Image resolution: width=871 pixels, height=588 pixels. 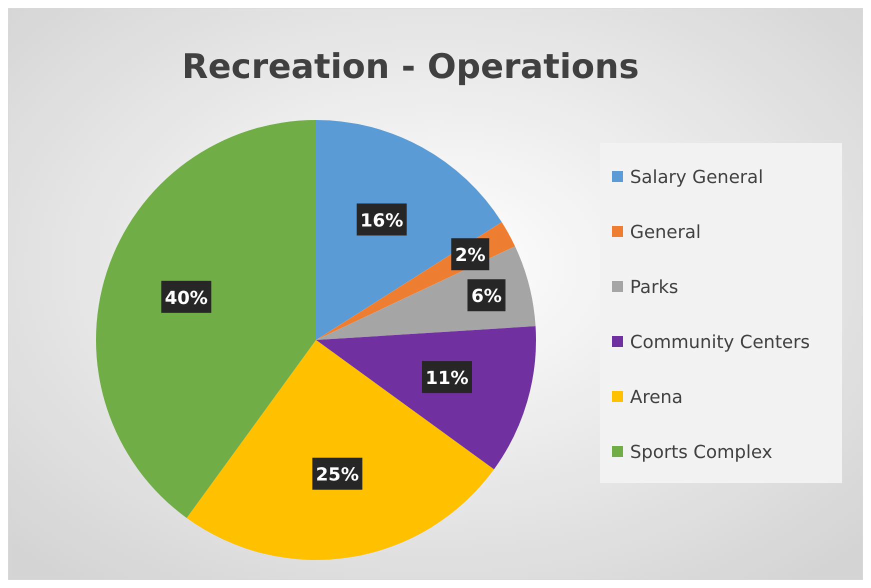 I want to click on chart-title: Recreation - Operations, so click(x=411, y=67).